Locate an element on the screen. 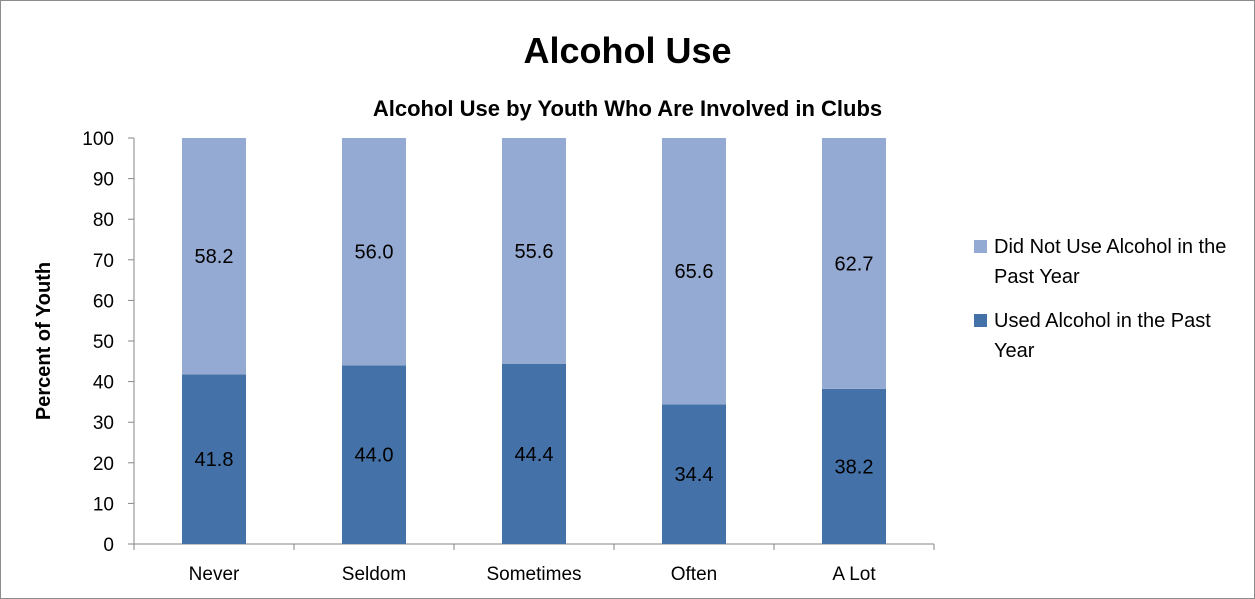  data-label-used: 34.4 is located at coordinates (694, 475).